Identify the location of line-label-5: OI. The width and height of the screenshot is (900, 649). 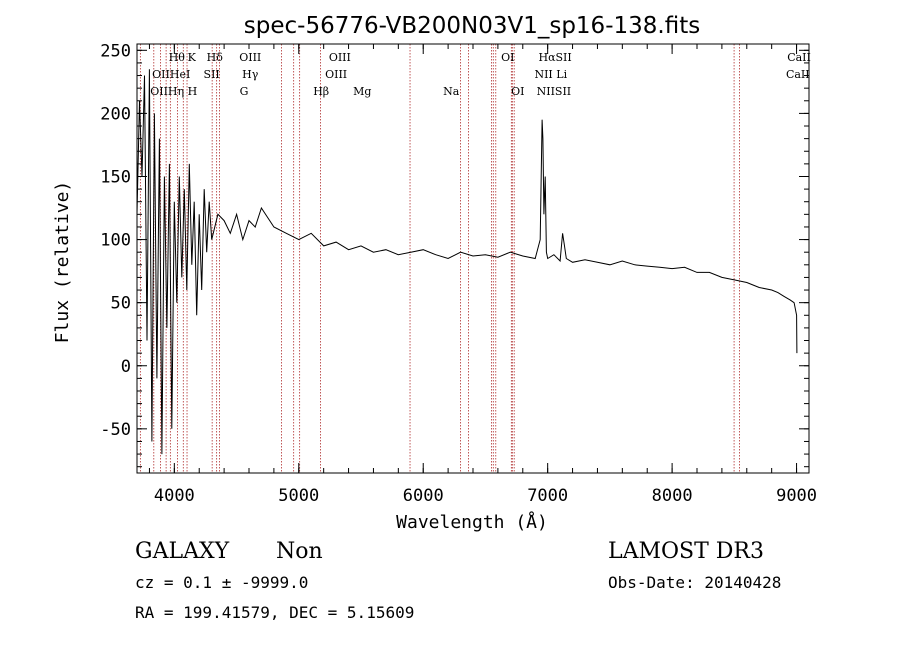
(507, 57).